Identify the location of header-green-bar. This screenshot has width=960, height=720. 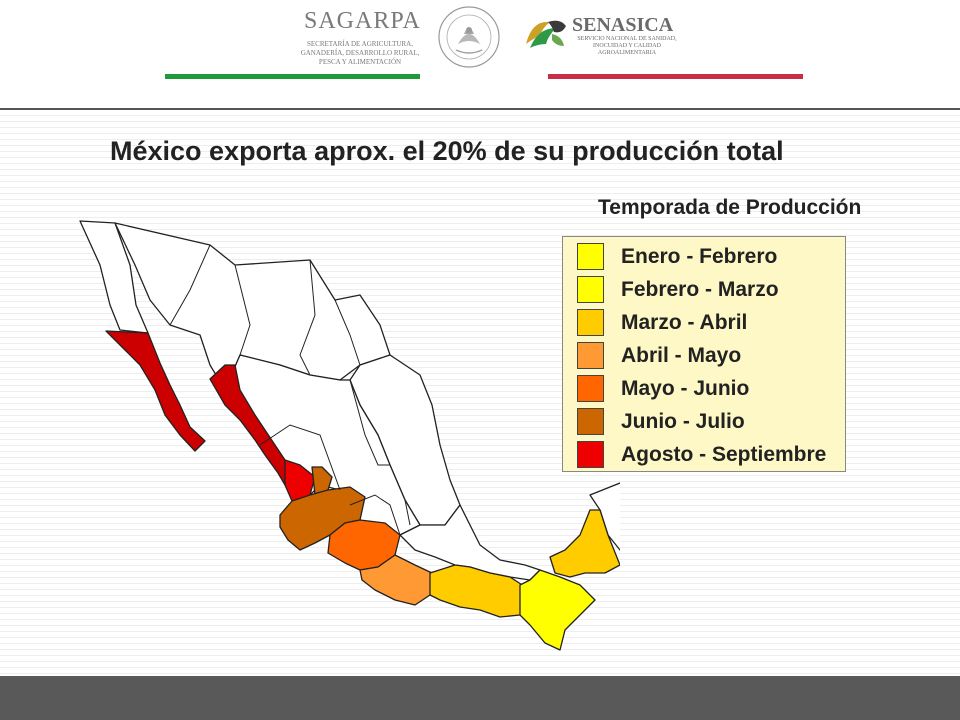
(292, 76).